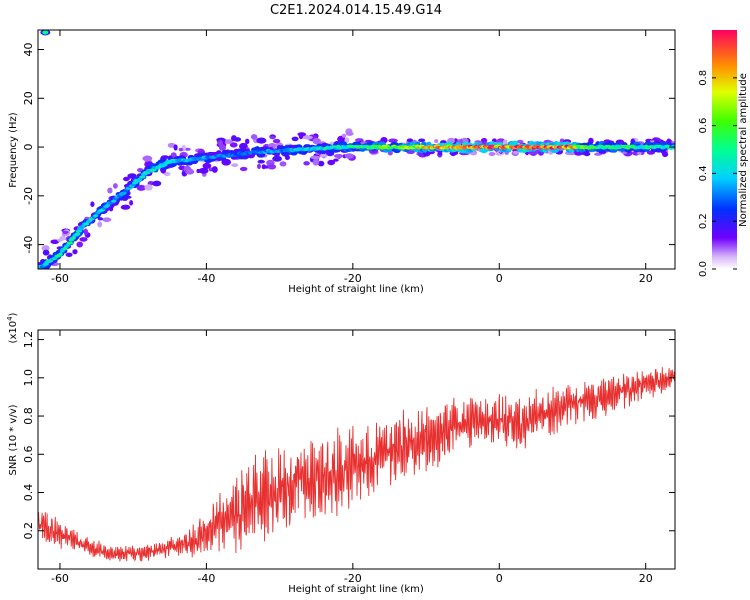 The image size is (750, 600). What do you see at coordinates (28, 245) in the screenshot?
I see `y-tick-label: -40` at bounding box center [28, 245].